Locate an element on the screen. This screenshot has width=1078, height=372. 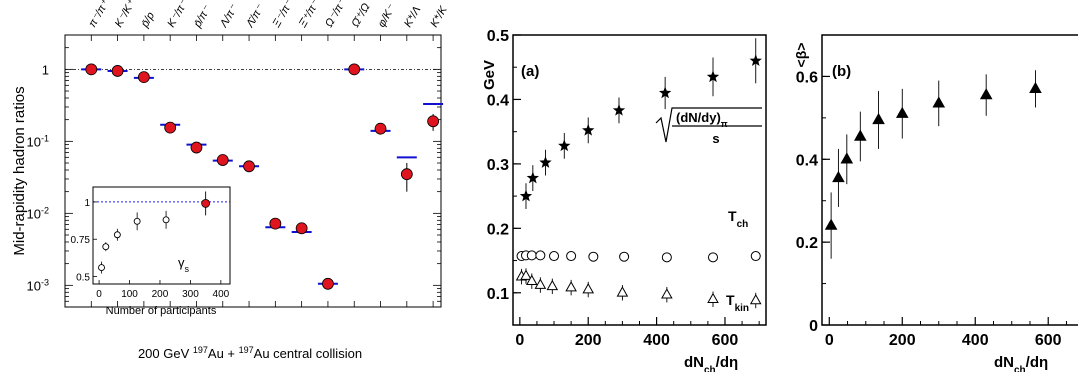
flow-x-axis-label: dNch/dη is located at coordinates (1021, 363).